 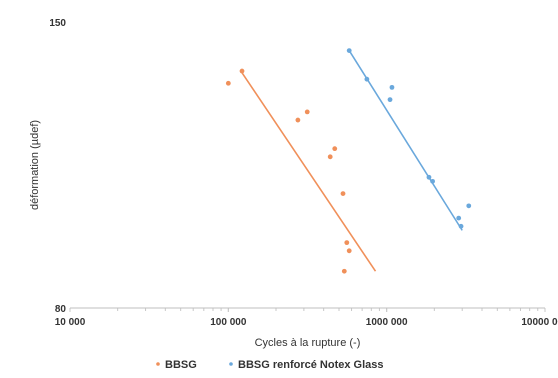 I want to click on x-tick-label: 10000 000, so click(x=539, y=322).